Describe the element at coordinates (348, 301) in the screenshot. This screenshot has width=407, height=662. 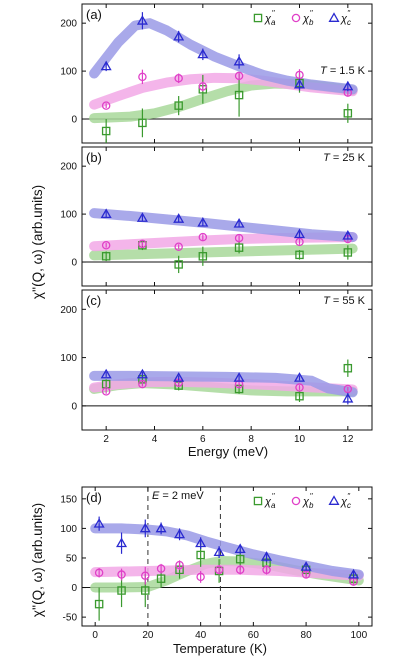
I see `annotation-value: = 55 K` at that location.